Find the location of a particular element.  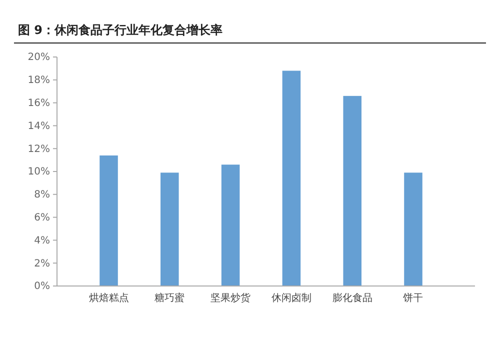

y-tick-label: 0% is located at coordinates (42, 286).